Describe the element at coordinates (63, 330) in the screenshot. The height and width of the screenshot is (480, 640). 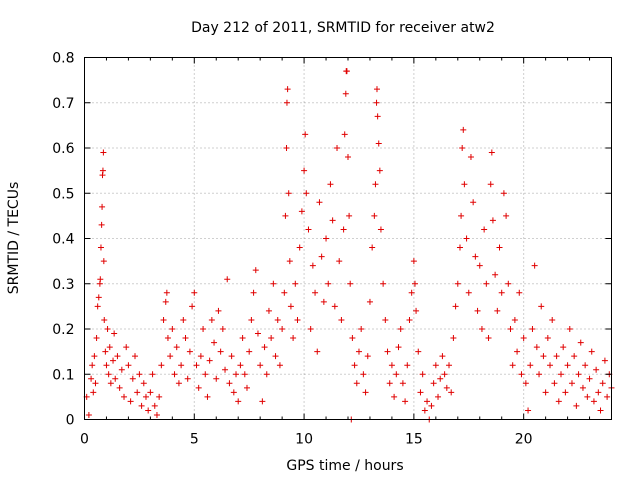
I see `y-tick-label: 0.2` at that location.